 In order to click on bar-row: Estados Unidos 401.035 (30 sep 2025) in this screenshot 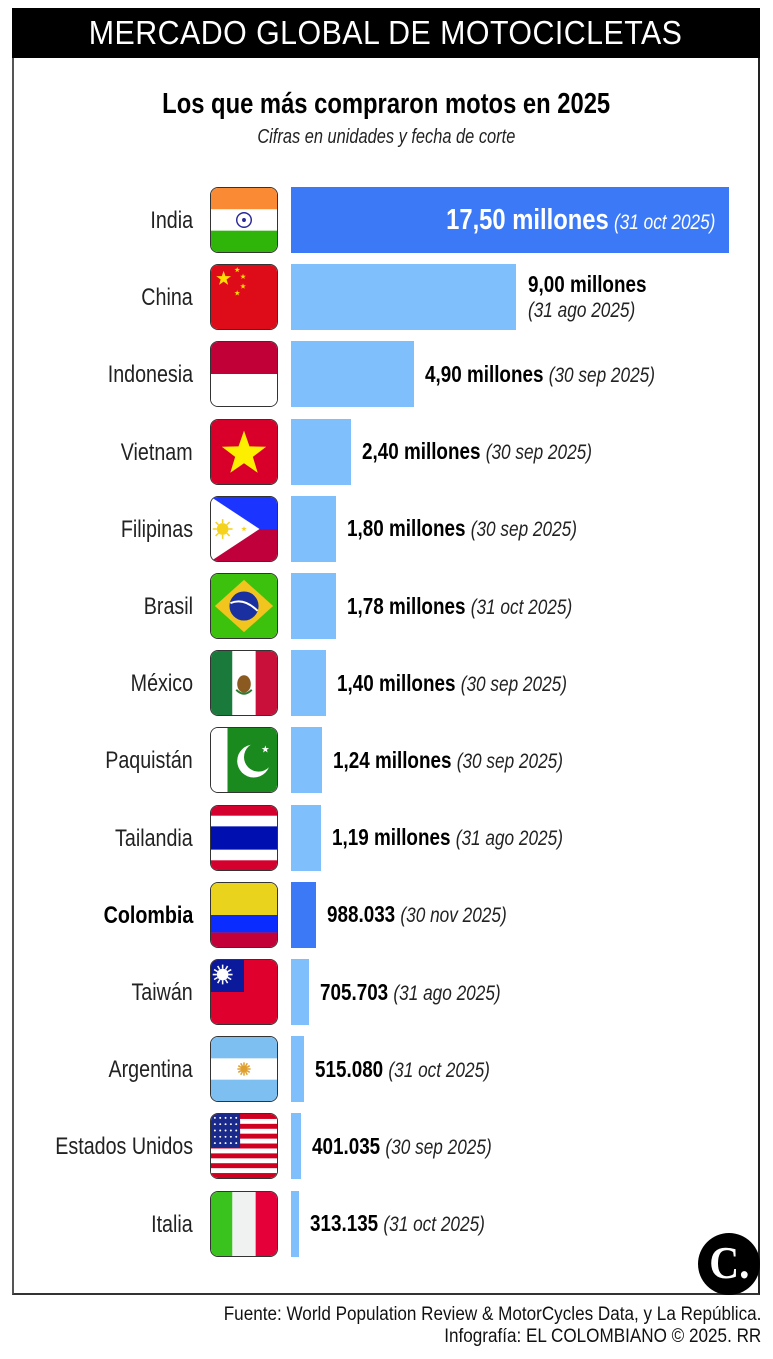, I will do `click(386, 1147)`.